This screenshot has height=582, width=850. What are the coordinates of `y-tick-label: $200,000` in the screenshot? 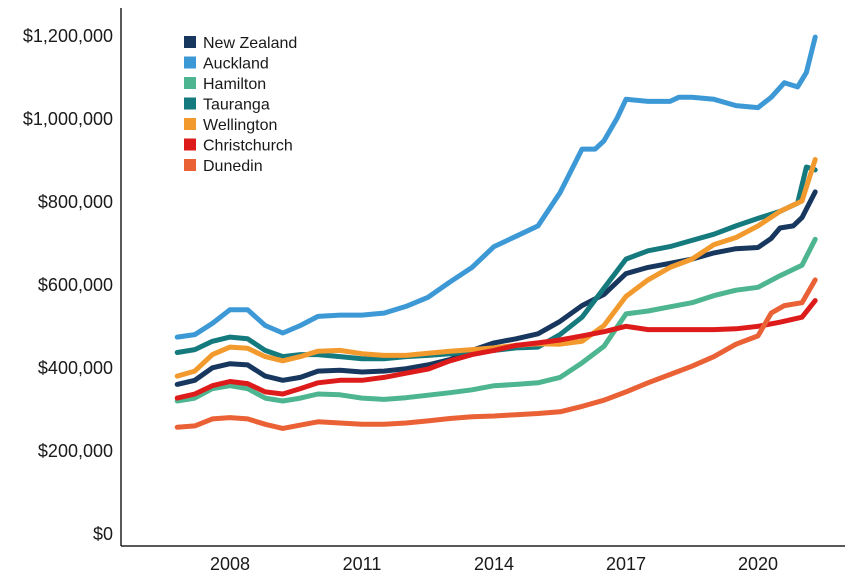 It's located at (75, 451).